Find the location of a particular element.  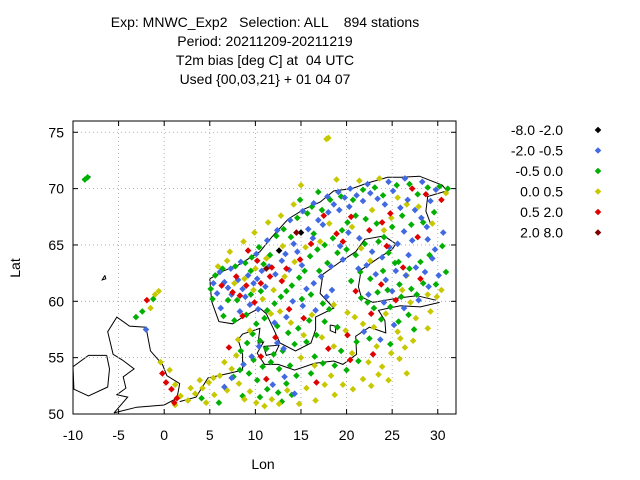

y-tick-label: 50 is located at coordinates (56, 414).